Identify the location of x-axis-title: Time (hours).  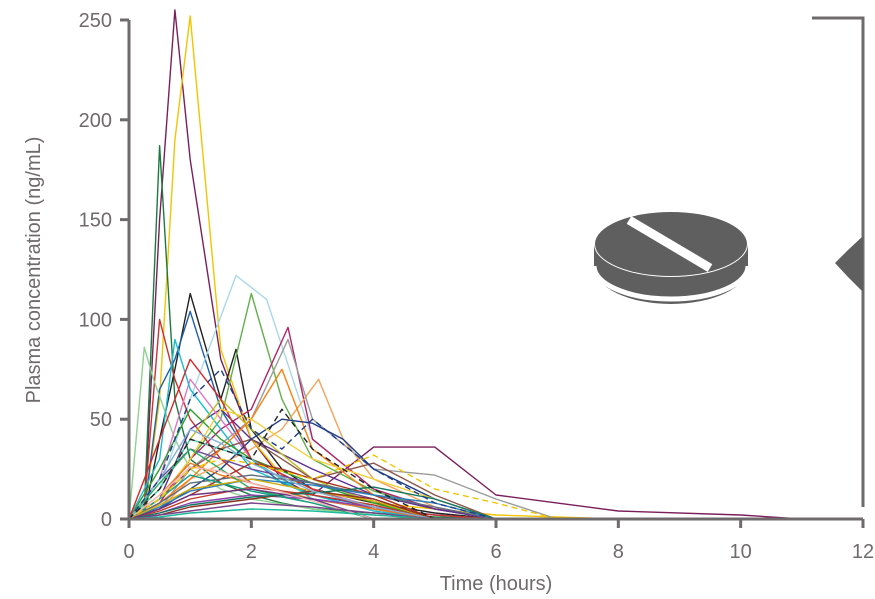
(496, 584).